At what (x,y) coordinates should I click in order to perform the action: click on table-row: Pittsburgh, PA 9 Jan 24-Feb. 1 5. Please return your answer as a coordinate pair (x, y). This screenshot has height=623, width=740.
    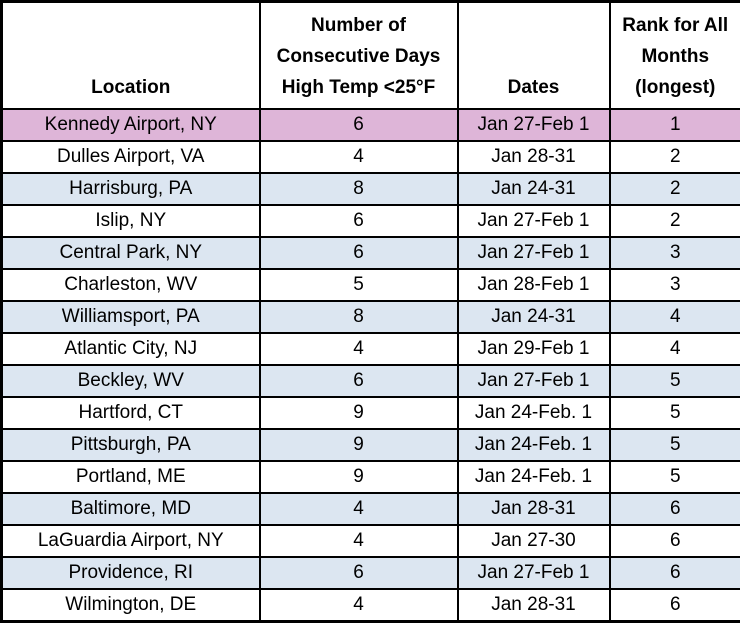
    Looking at the image, I should click on (371, 445).